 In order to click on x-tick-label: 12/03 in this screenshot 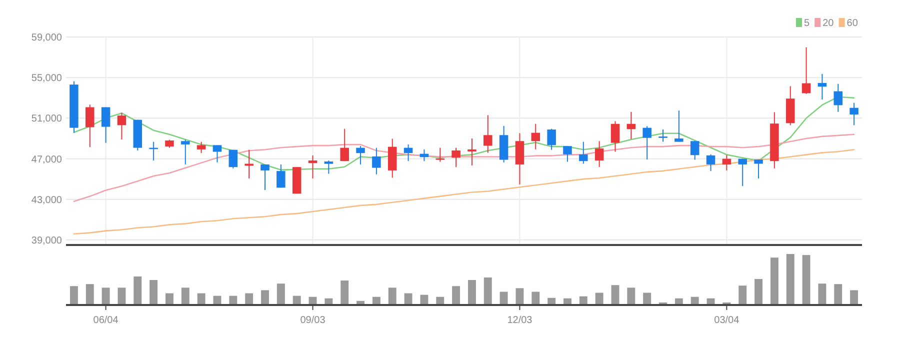, I will do `click(520, 320)`.